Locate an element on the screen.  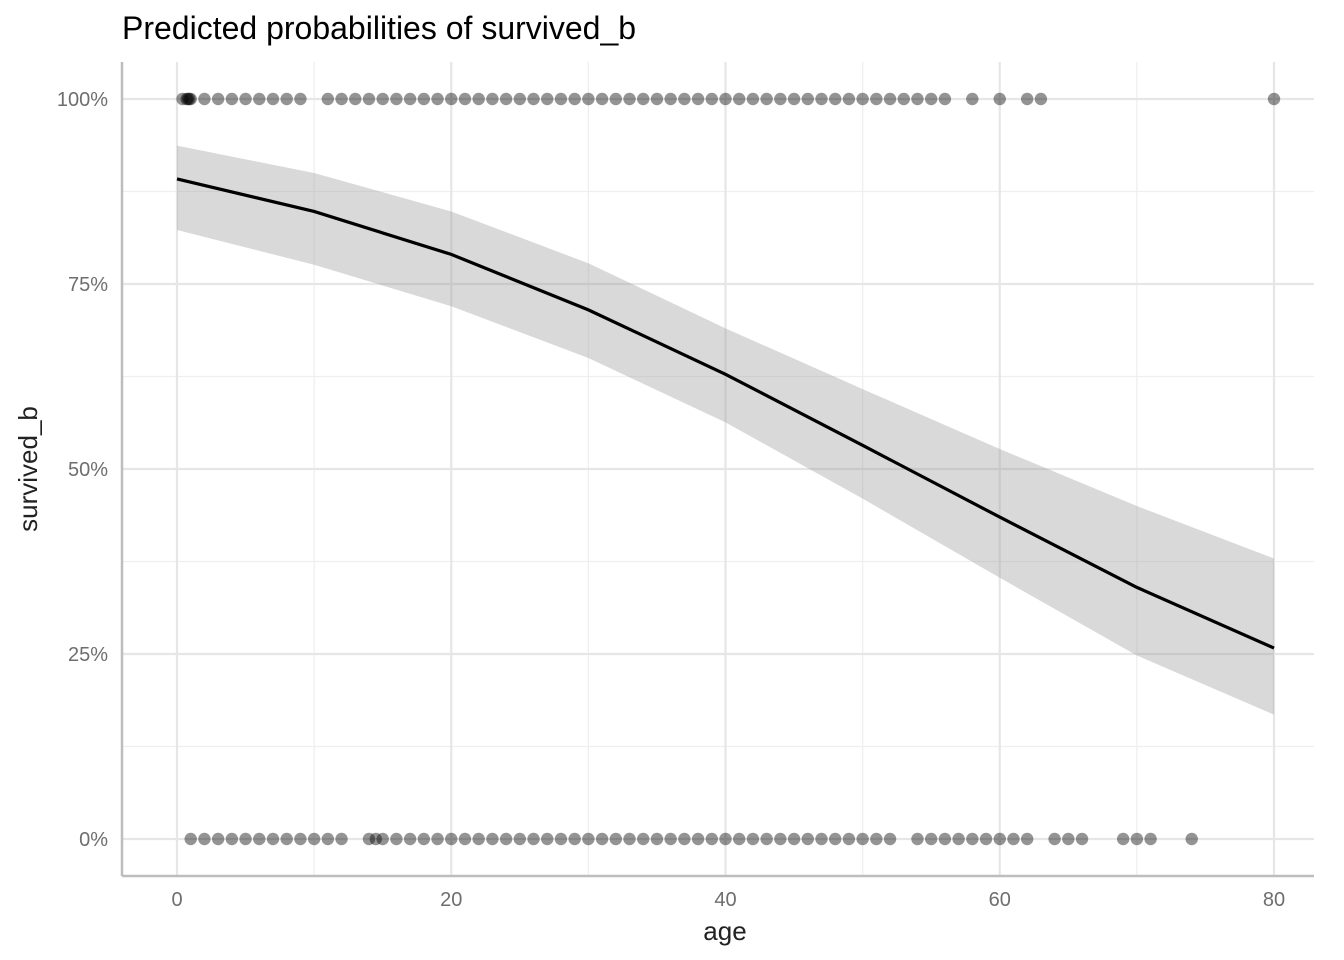
x-tick-label: 60 is located at coordinates (1000, 900).